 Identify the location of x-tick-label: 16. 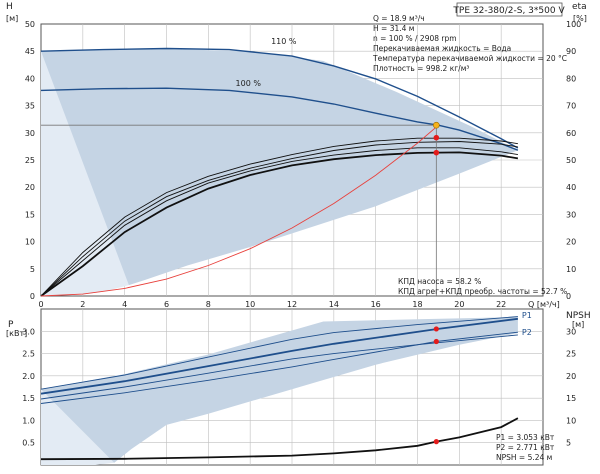
(376, 304).